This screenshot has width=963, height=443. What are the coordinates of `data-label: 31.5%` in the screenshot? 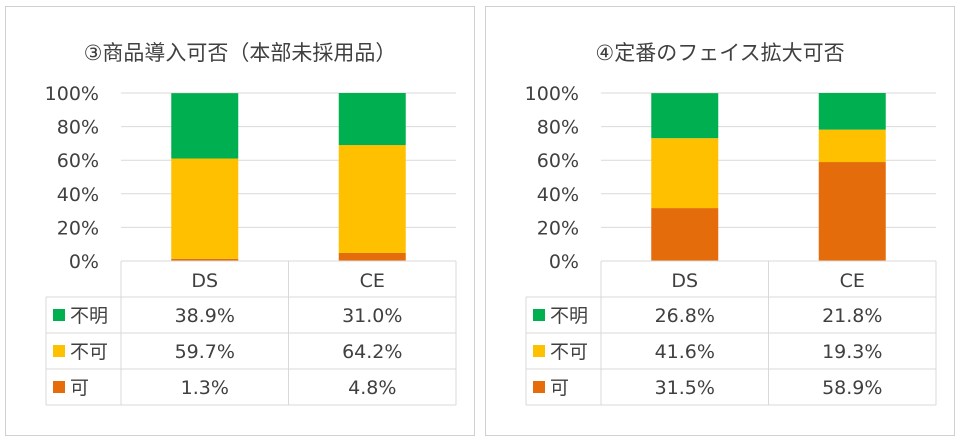 It's located at (685, 388).